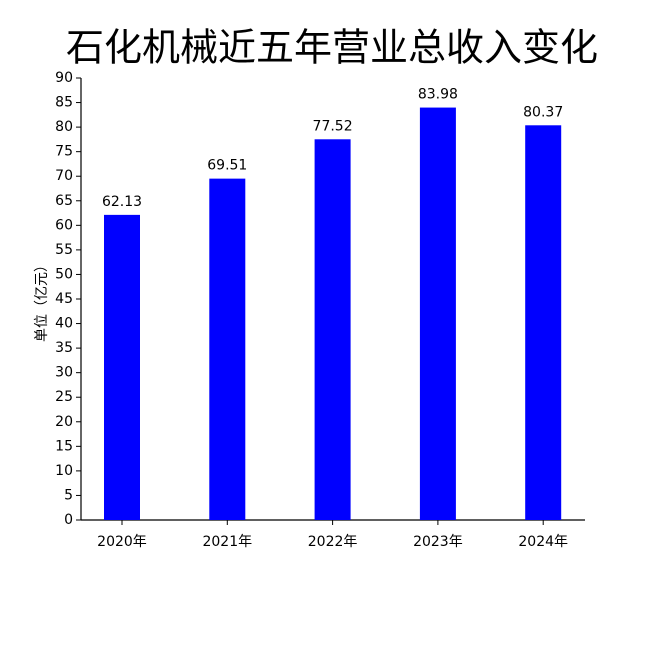  I want to click on y-tick-label: 85, so click(64, 103).